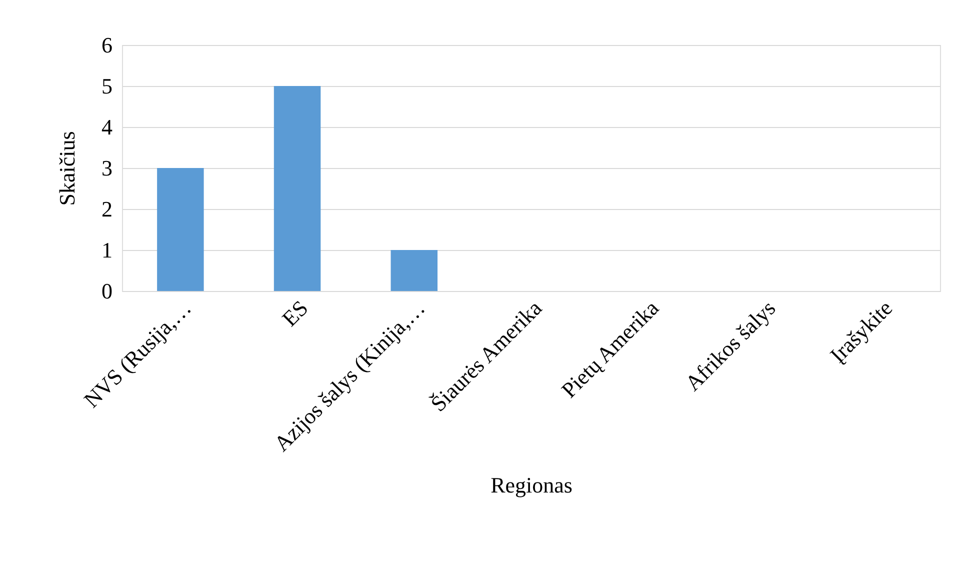 This screenshot has height=570, width=955. Describe the element at coordinates (107, 291) in the screenshot. I see `y-tick-label: 0` at that location.